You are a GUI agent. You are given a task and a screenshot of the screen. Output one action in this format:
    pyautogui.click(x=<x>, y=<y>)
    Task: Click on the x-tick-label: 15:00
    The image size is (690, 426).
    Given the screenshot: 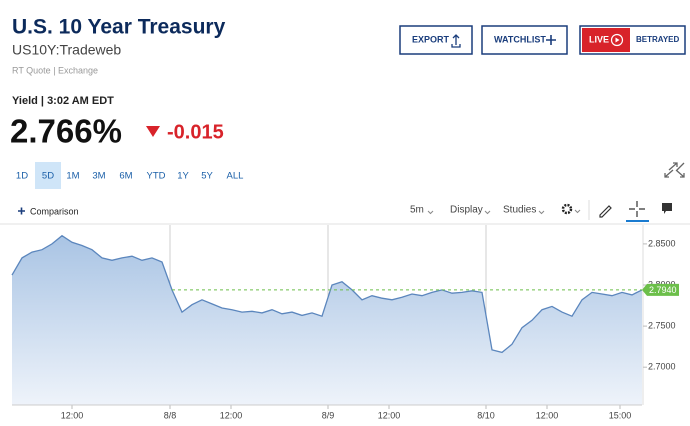 What is the action you would take?
    pyautogui.click(x=620, y=415)
    